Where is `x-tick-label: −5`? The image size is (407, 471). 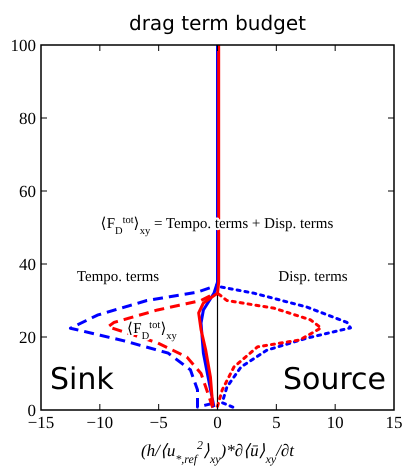 x-tick-label: −5 is located at coordinates (159, 422).